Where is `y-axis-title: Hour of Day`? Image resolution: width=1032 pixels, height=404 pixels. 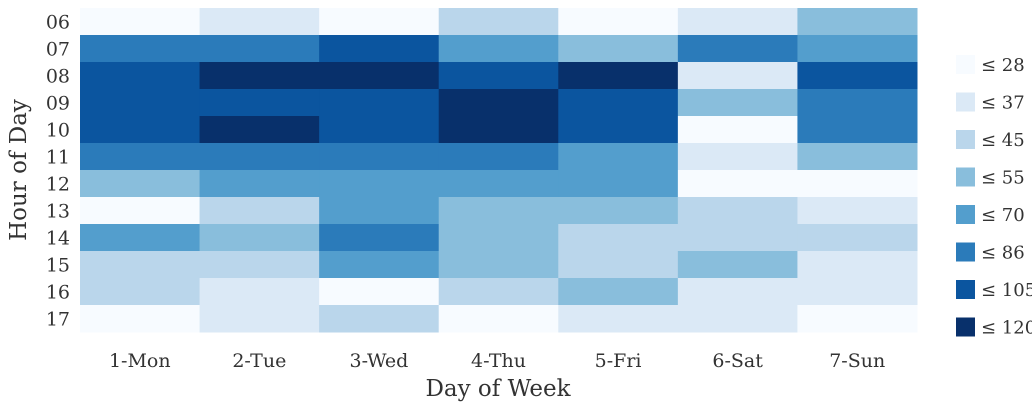 y-axis-title: Hour of Day is located at coordinates (19, 170).